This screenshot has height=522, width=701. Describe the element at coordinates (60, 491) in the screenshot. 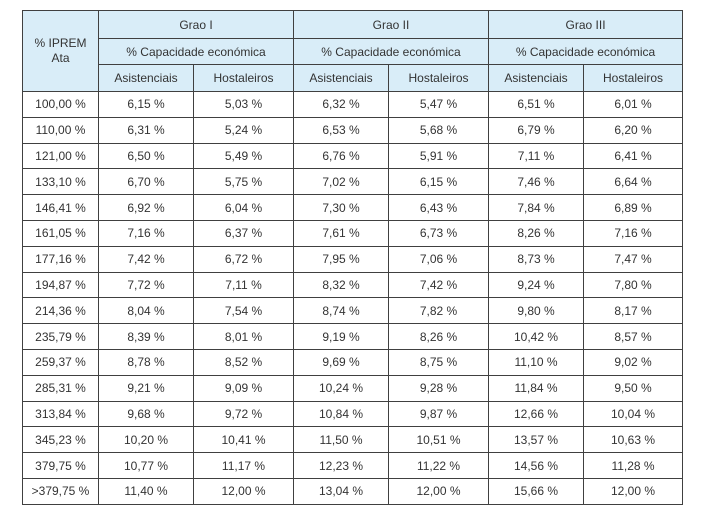

I see `iprem-cell: >379,75 %` at that location.